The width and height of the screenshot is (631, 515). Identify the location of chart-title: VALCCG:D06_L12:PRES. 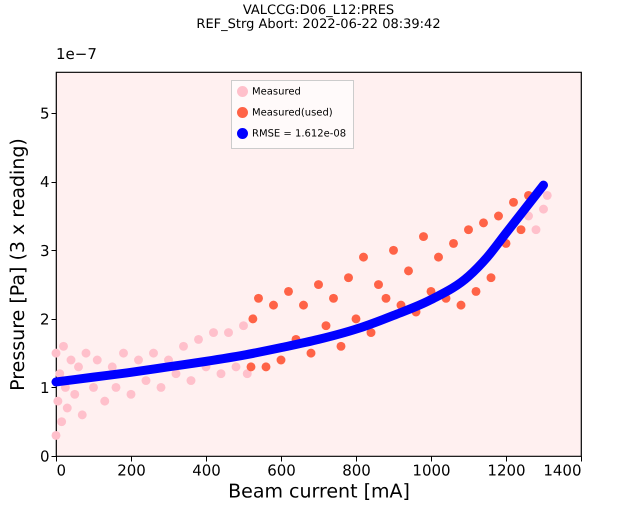
(318, 10).